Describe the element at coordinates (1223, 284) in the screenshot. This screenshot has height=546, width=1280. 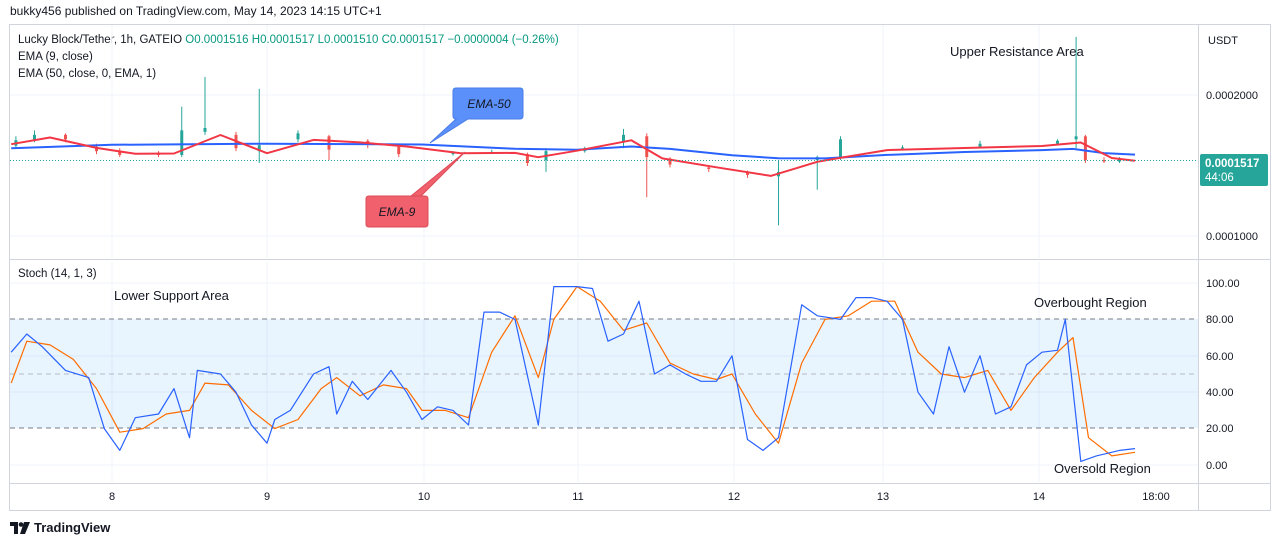
I see `stoch-tick: 100.00` at that location.